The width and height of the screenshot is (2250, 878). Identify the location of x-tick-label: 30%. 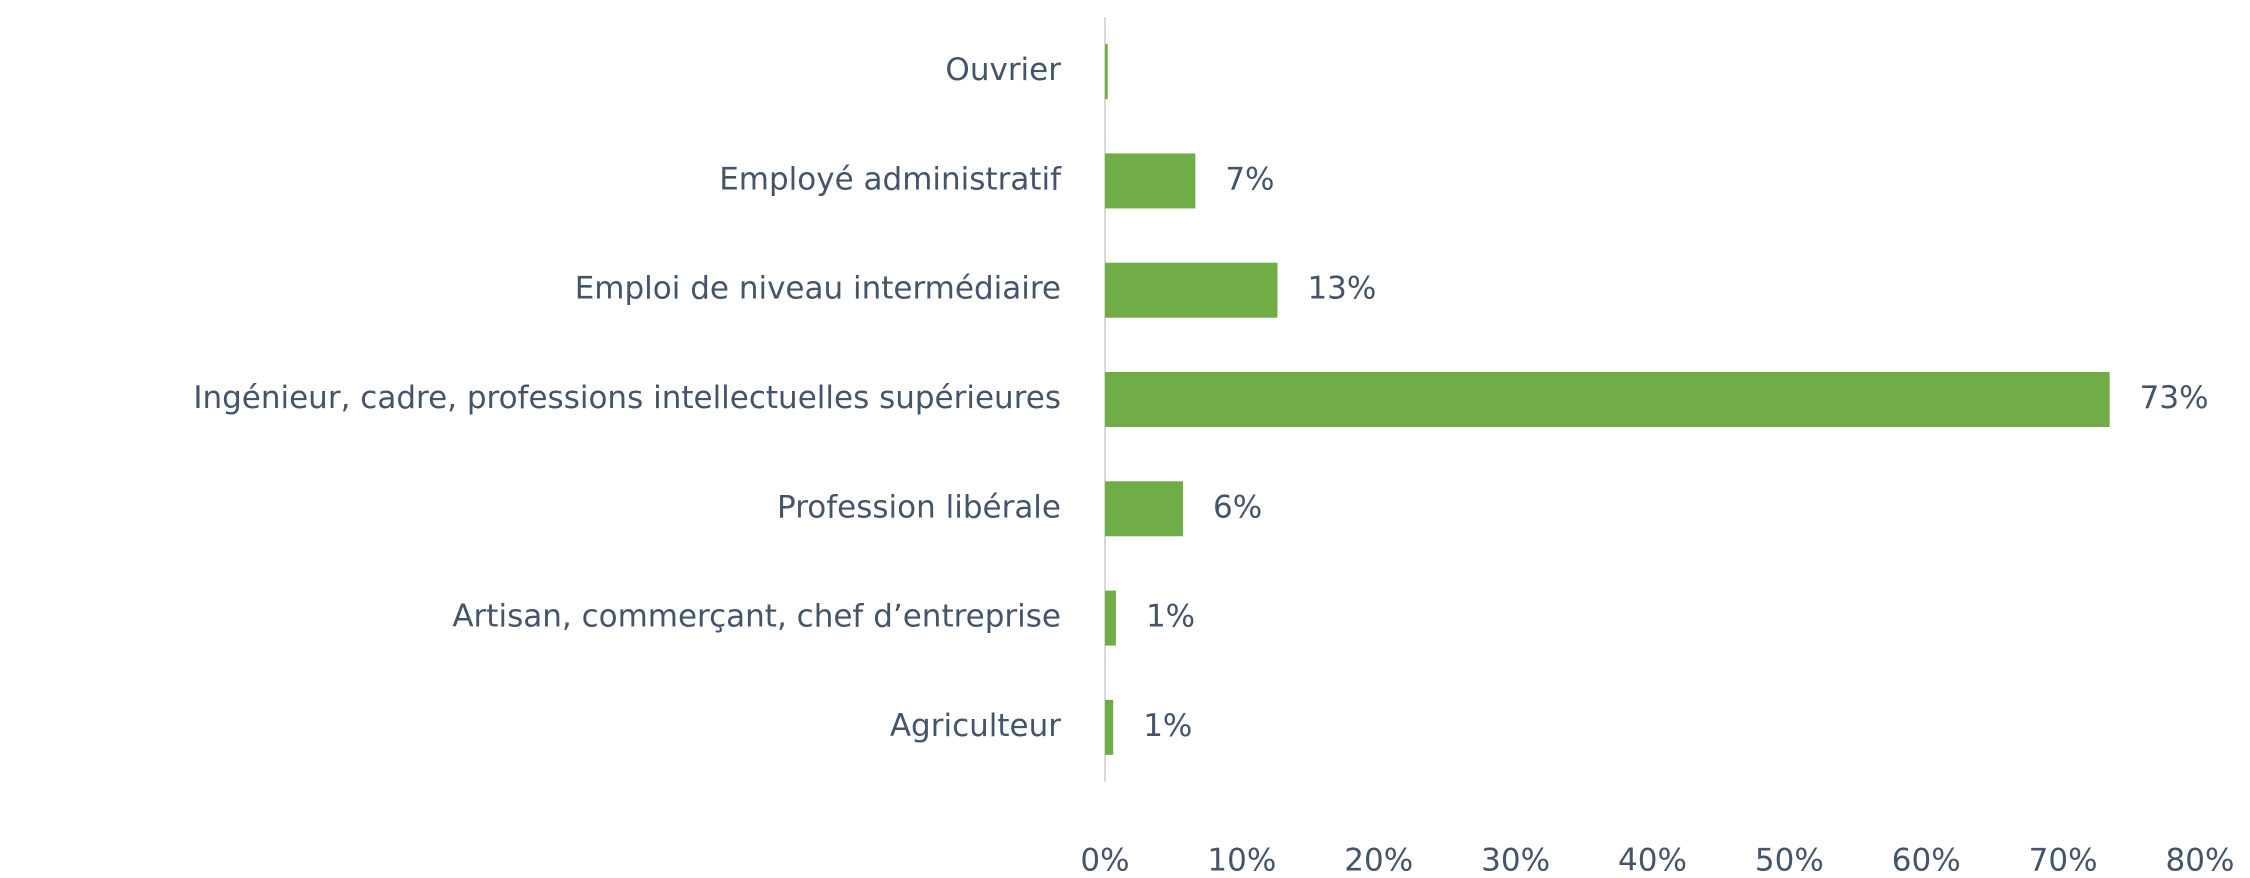
(1515, 860).